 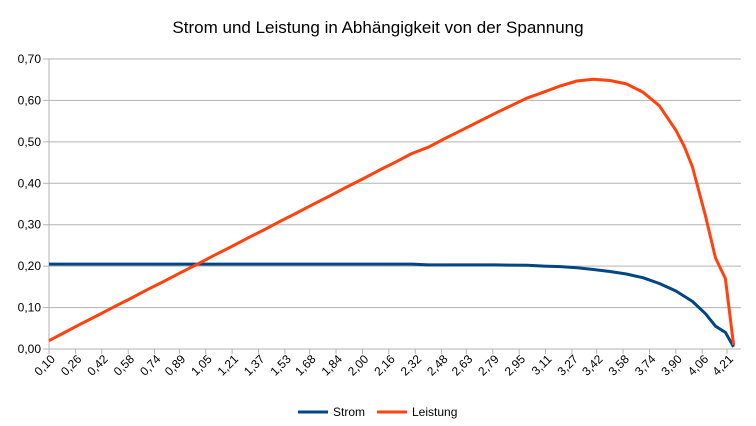 I want to click on x-tick-label: 0,89, so click(x=175, y=365).